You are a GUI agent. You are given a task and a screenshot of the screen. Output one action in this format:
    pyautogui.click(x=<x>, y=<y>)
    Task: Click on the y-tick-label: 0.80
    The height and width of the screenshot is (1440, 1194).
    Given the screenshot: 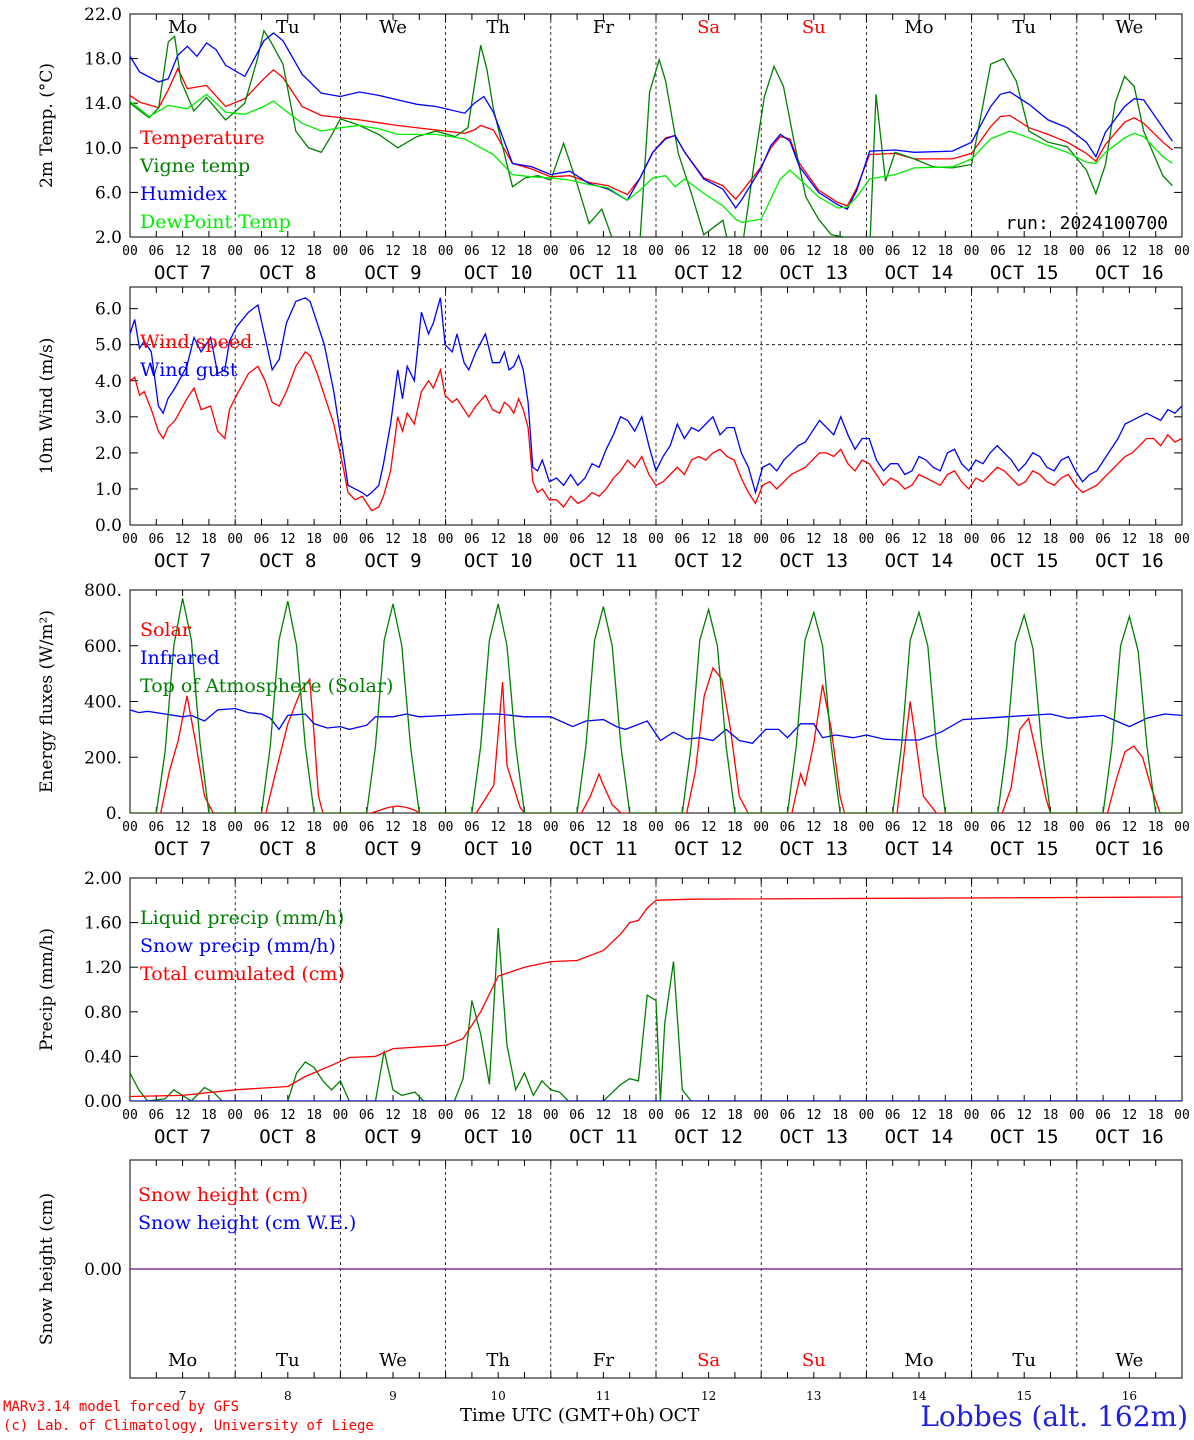 What is the action you would take?
    pyautogui.click(x=103, y=1013)
    